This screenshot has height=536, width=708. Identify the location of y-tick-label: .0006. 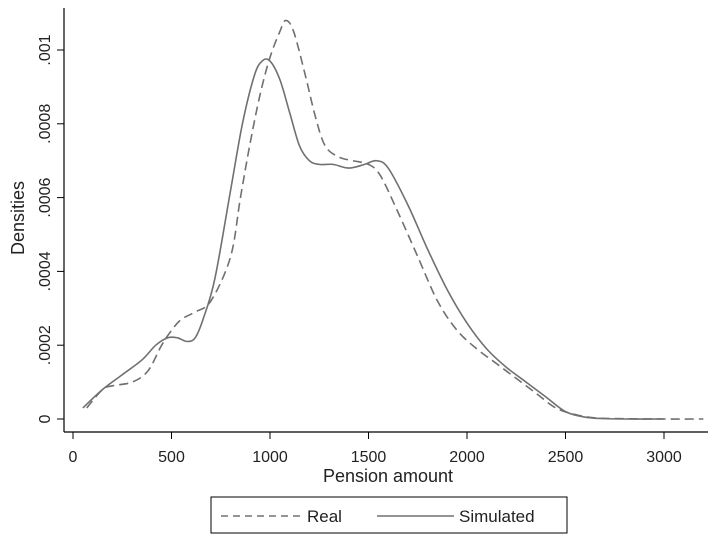
(45, 197).